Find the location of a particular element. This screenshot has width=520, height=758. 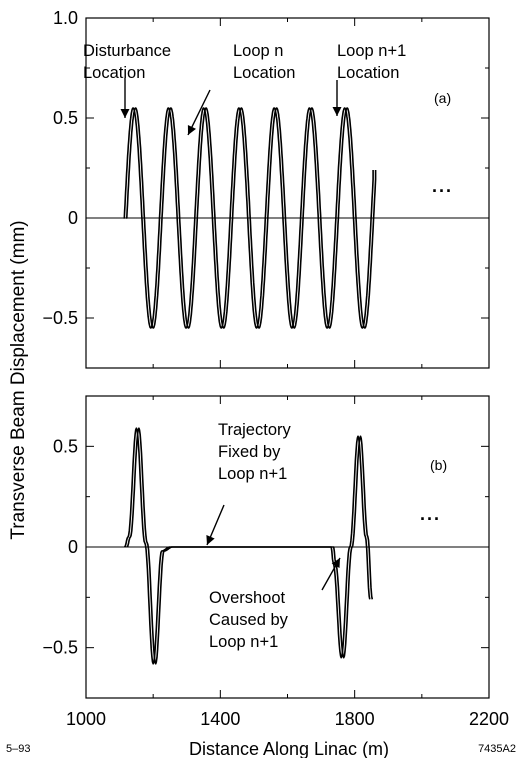

footer-left-code: 5–93 is located at coordinates (18, 749).